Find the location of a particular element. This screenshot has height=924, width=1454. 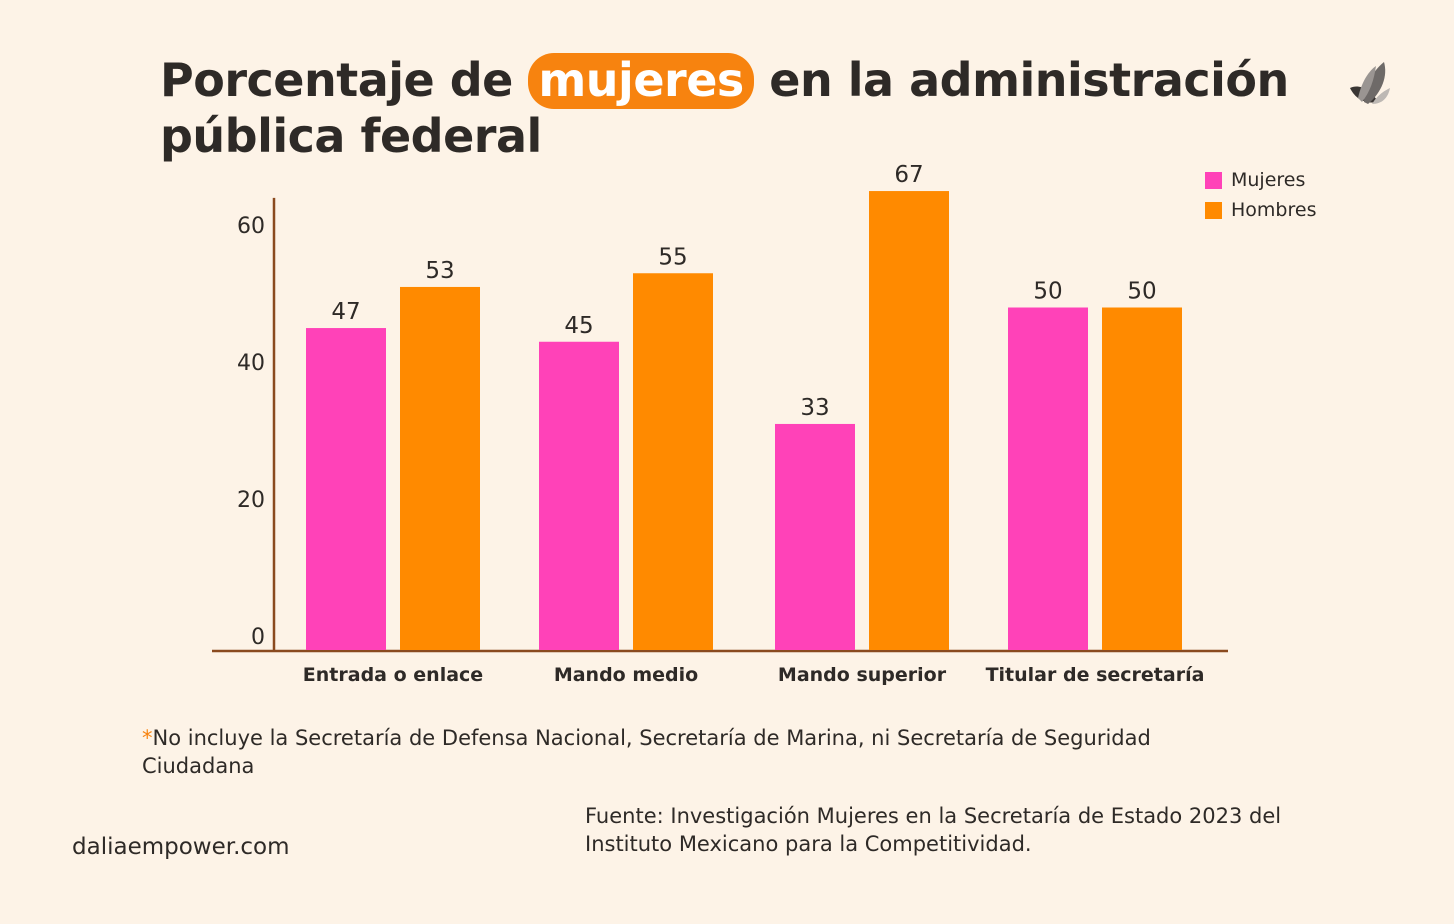

legend-label: Mujeres is located at coordinates (1268, 180).